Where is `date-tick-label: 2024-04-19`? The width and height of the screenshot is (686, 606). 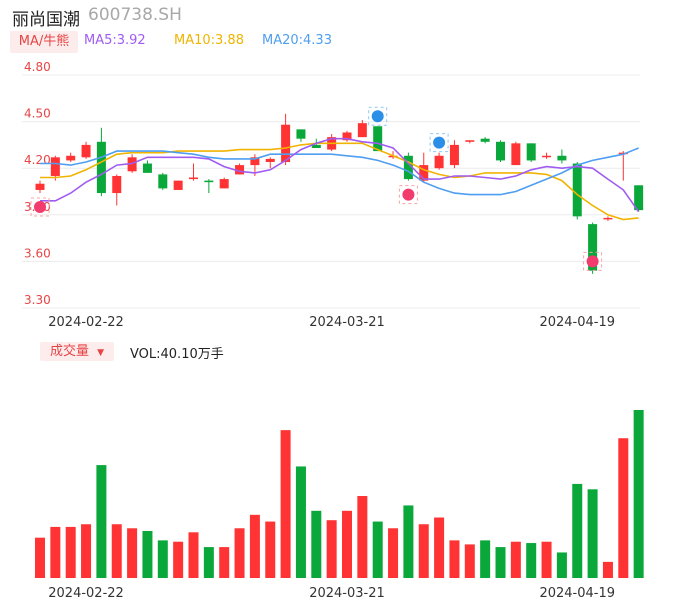
date-tick-label: 2024-04-19 is located at coordinates (577, 593).